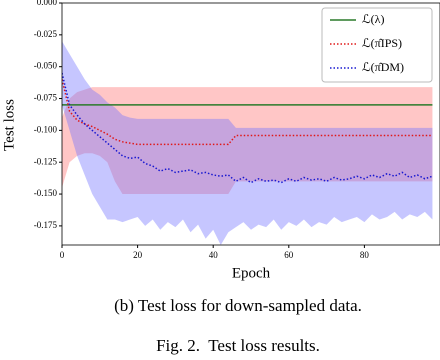 This screenshot has width=440, height=360. What do you see at coordinates (238, 305) in the screenshot?
I see `caption: (b) Test loss for down-sampled data.` at bounding box center [238, 305].